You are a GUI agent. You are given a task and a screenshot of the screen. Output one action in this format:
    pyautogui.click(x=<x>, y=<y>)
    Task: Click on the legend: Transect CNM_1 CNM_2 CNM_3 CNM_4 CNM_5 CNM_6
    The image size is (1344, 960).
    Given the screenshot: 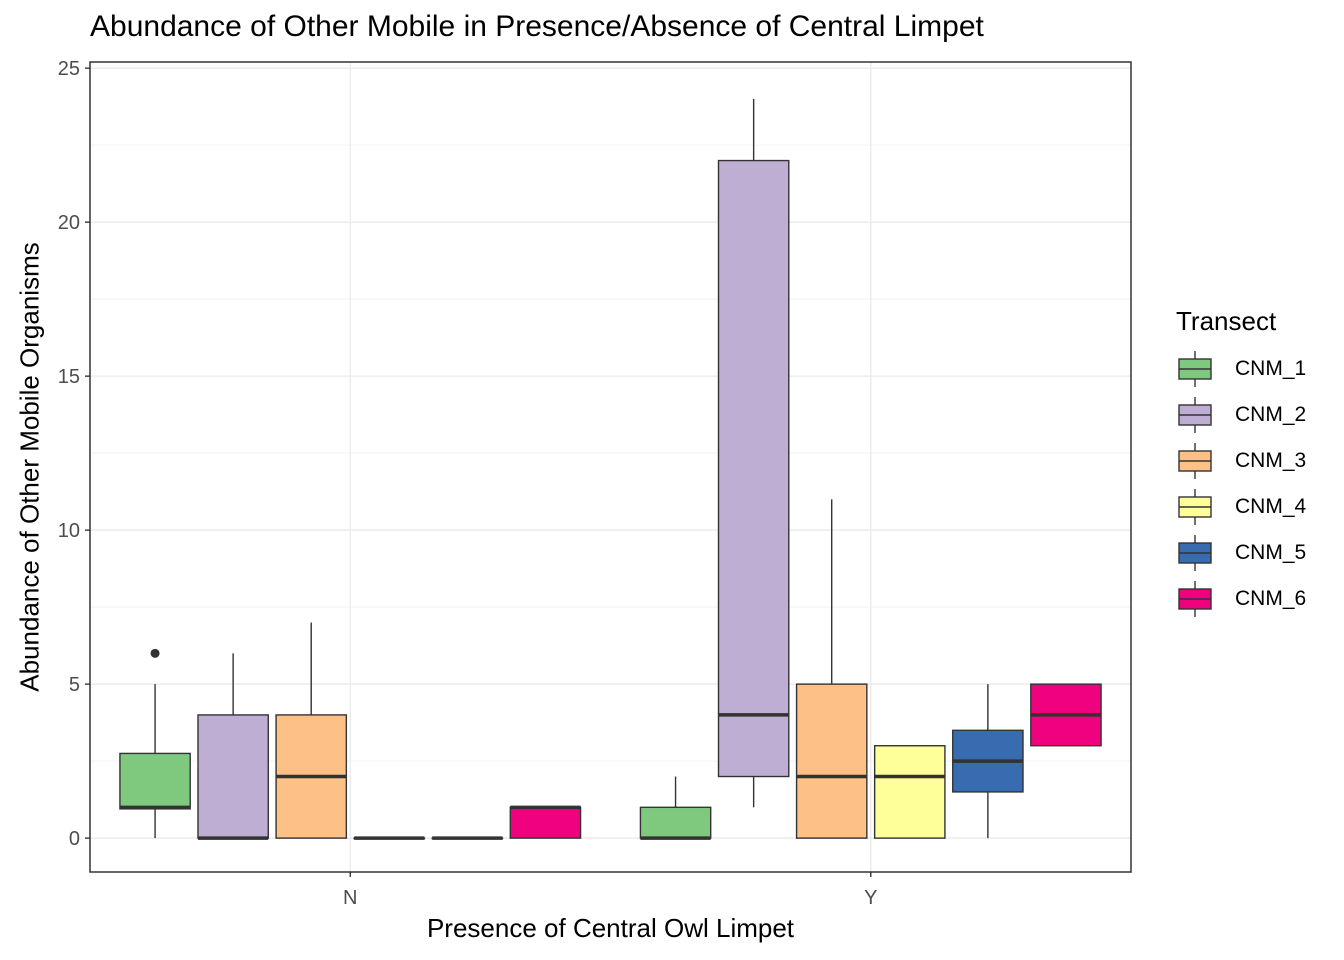 What is the action you would take?
    pyautogui.click(x=1241, y=466)
    